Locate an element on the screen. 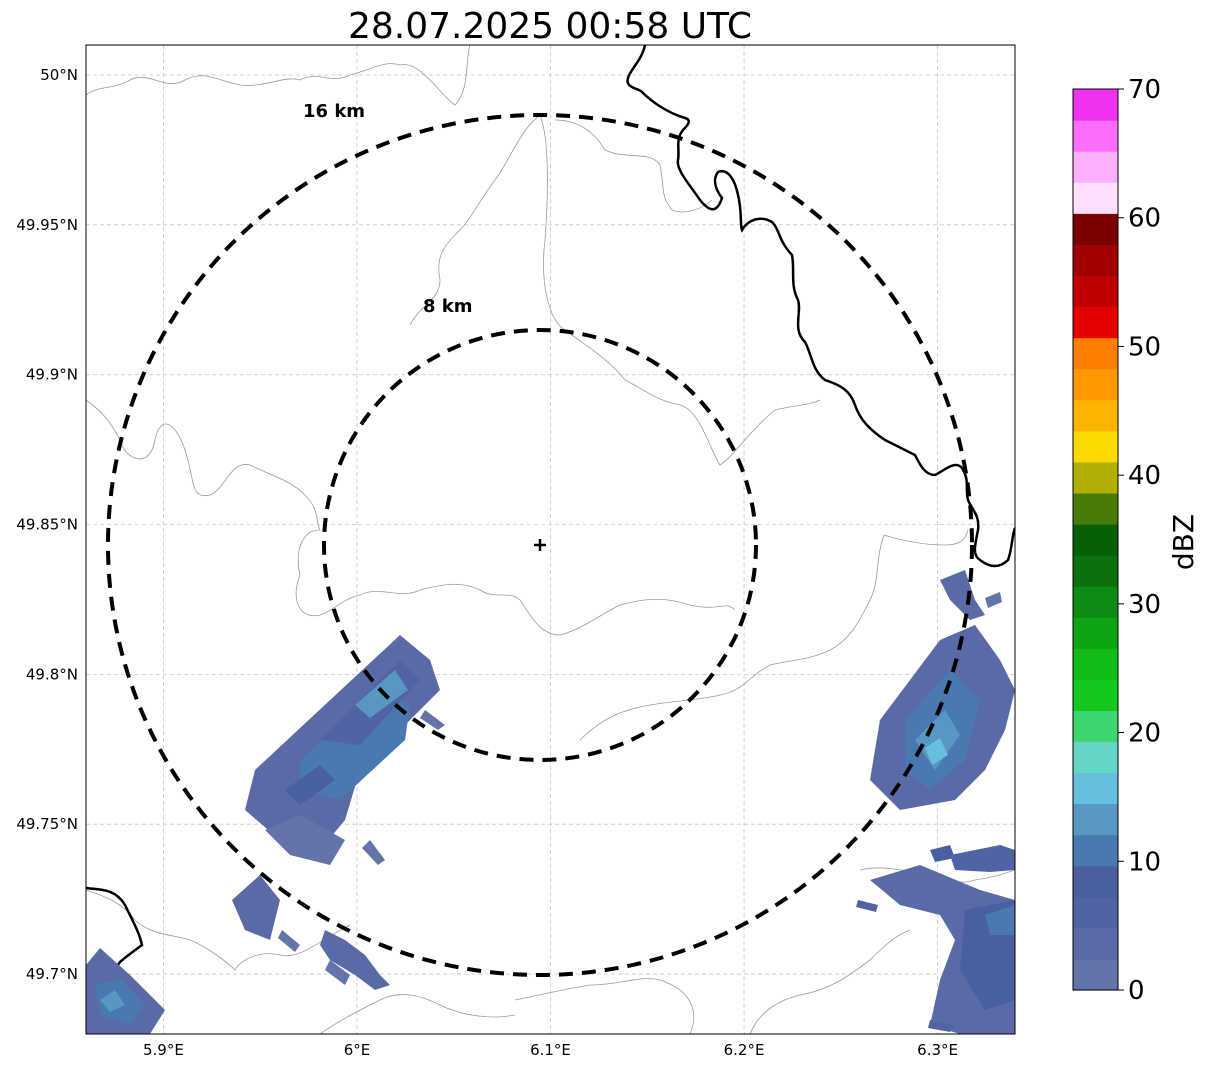  y-tick-label: 49.85°N is located at coordinates (47, 525).